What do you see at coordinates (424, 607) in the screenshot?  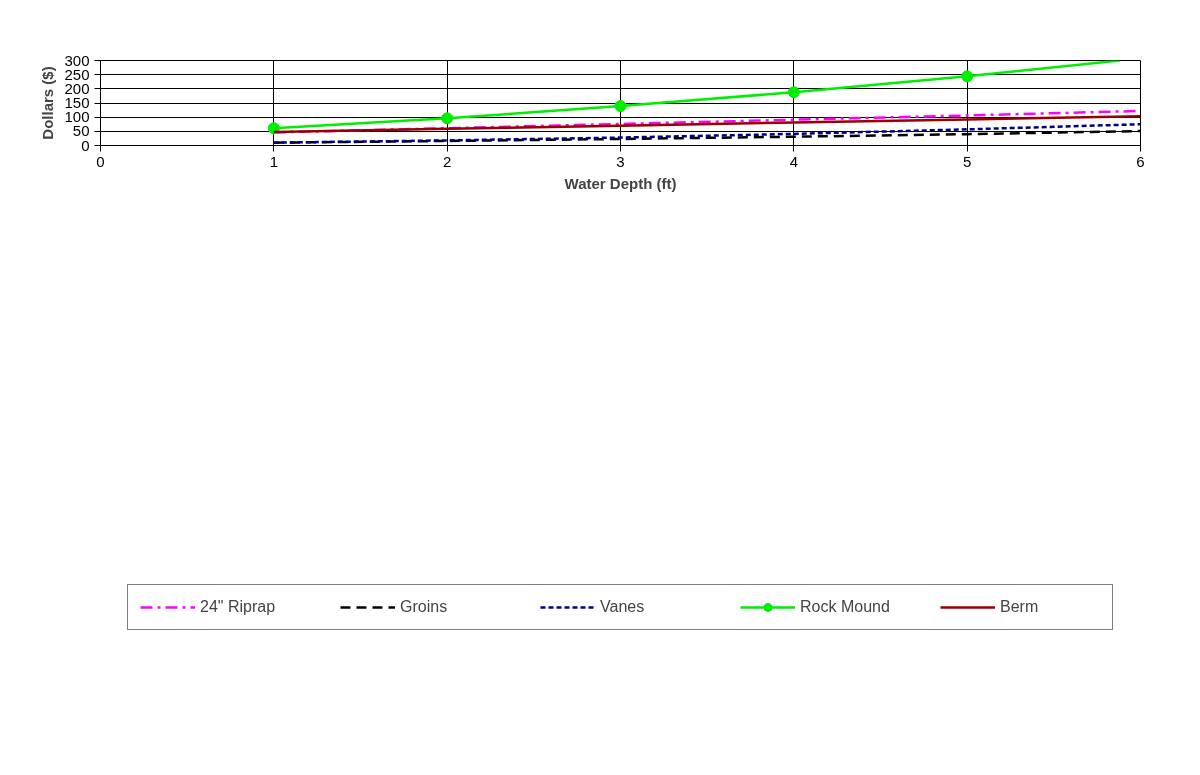 I see `legend-label: Groins` at bounding box center [424, 607].